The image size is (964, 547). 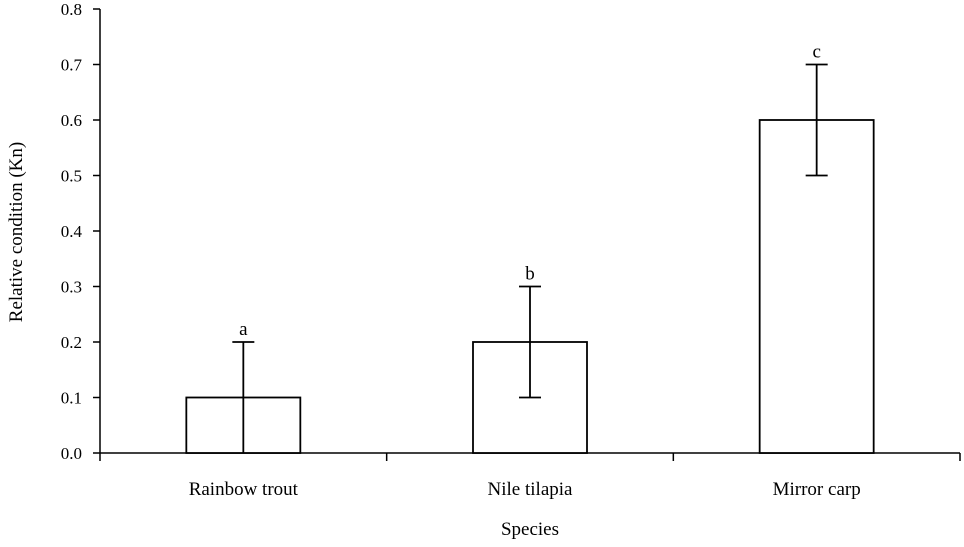 I want to click on y-tick-label: 0.7, so click(x=72, y=65).